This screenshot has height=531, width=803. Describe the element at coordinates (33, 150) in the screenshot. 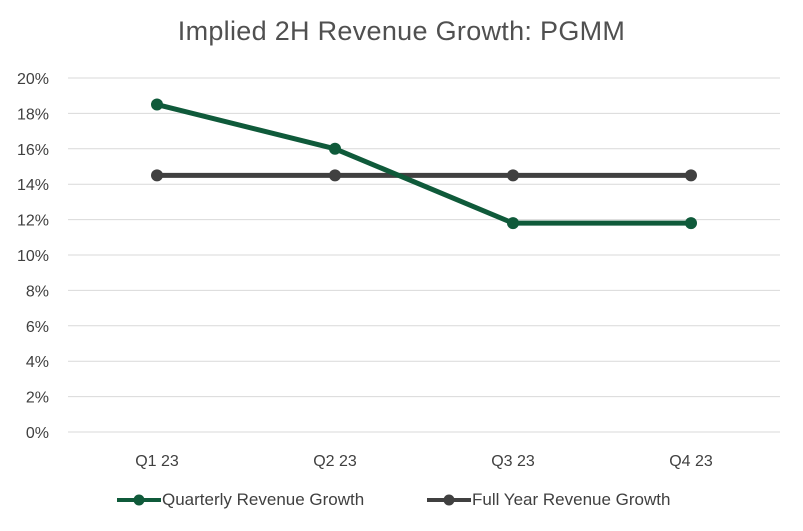

I see `y-tick-label: 16%` at that location.